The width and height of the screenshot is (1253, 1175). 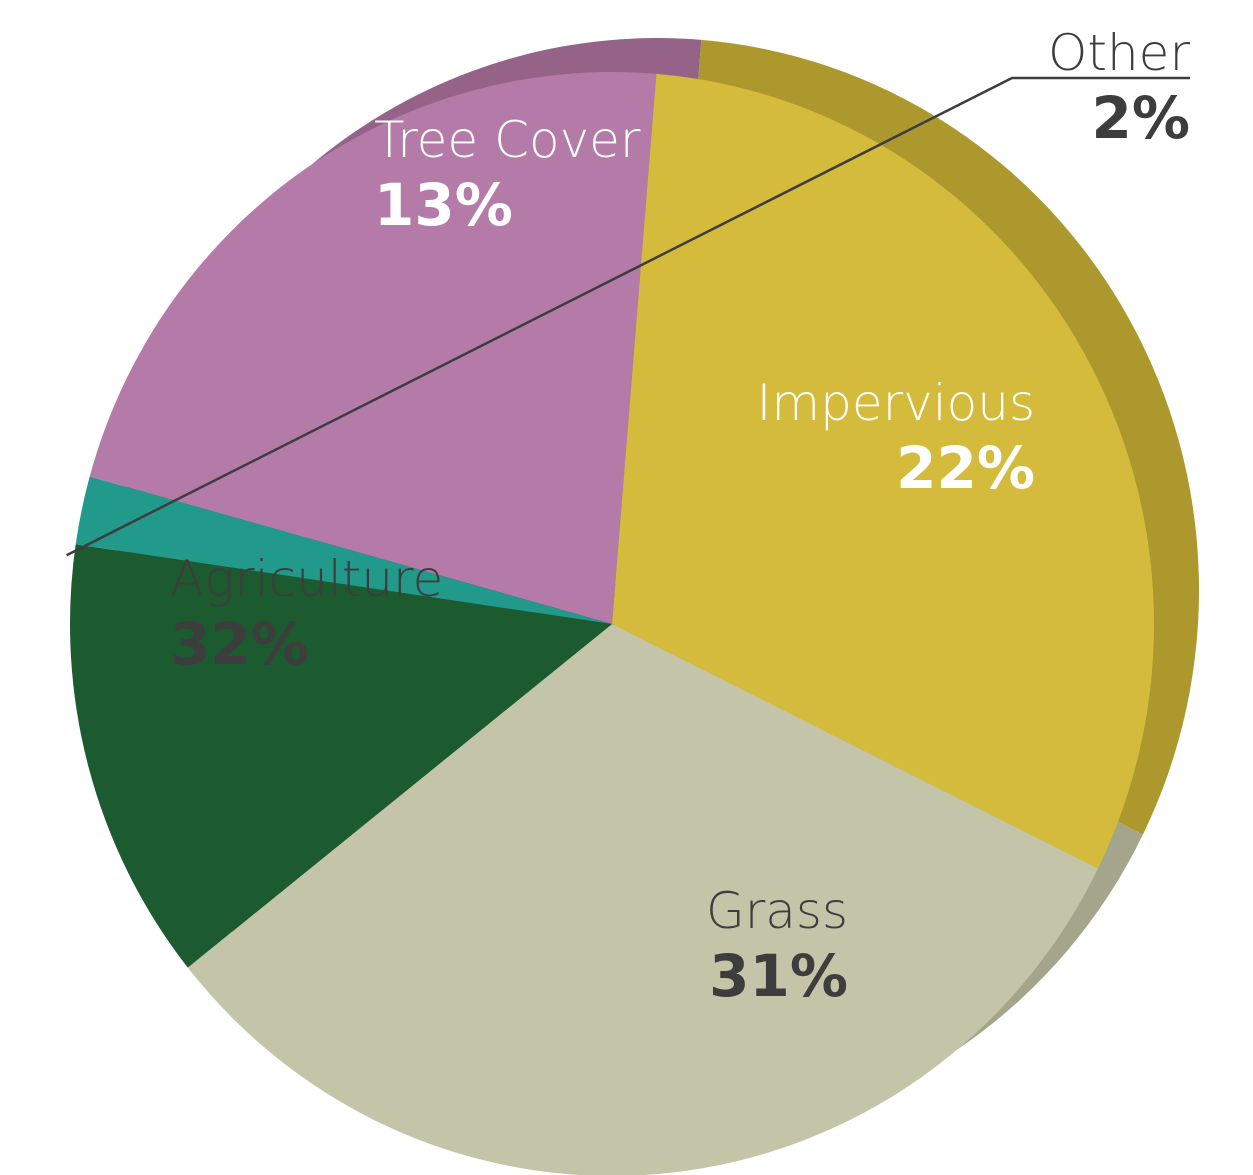 I want to click on slice-value-agriculture: 32%, so click(x=239, y=644).